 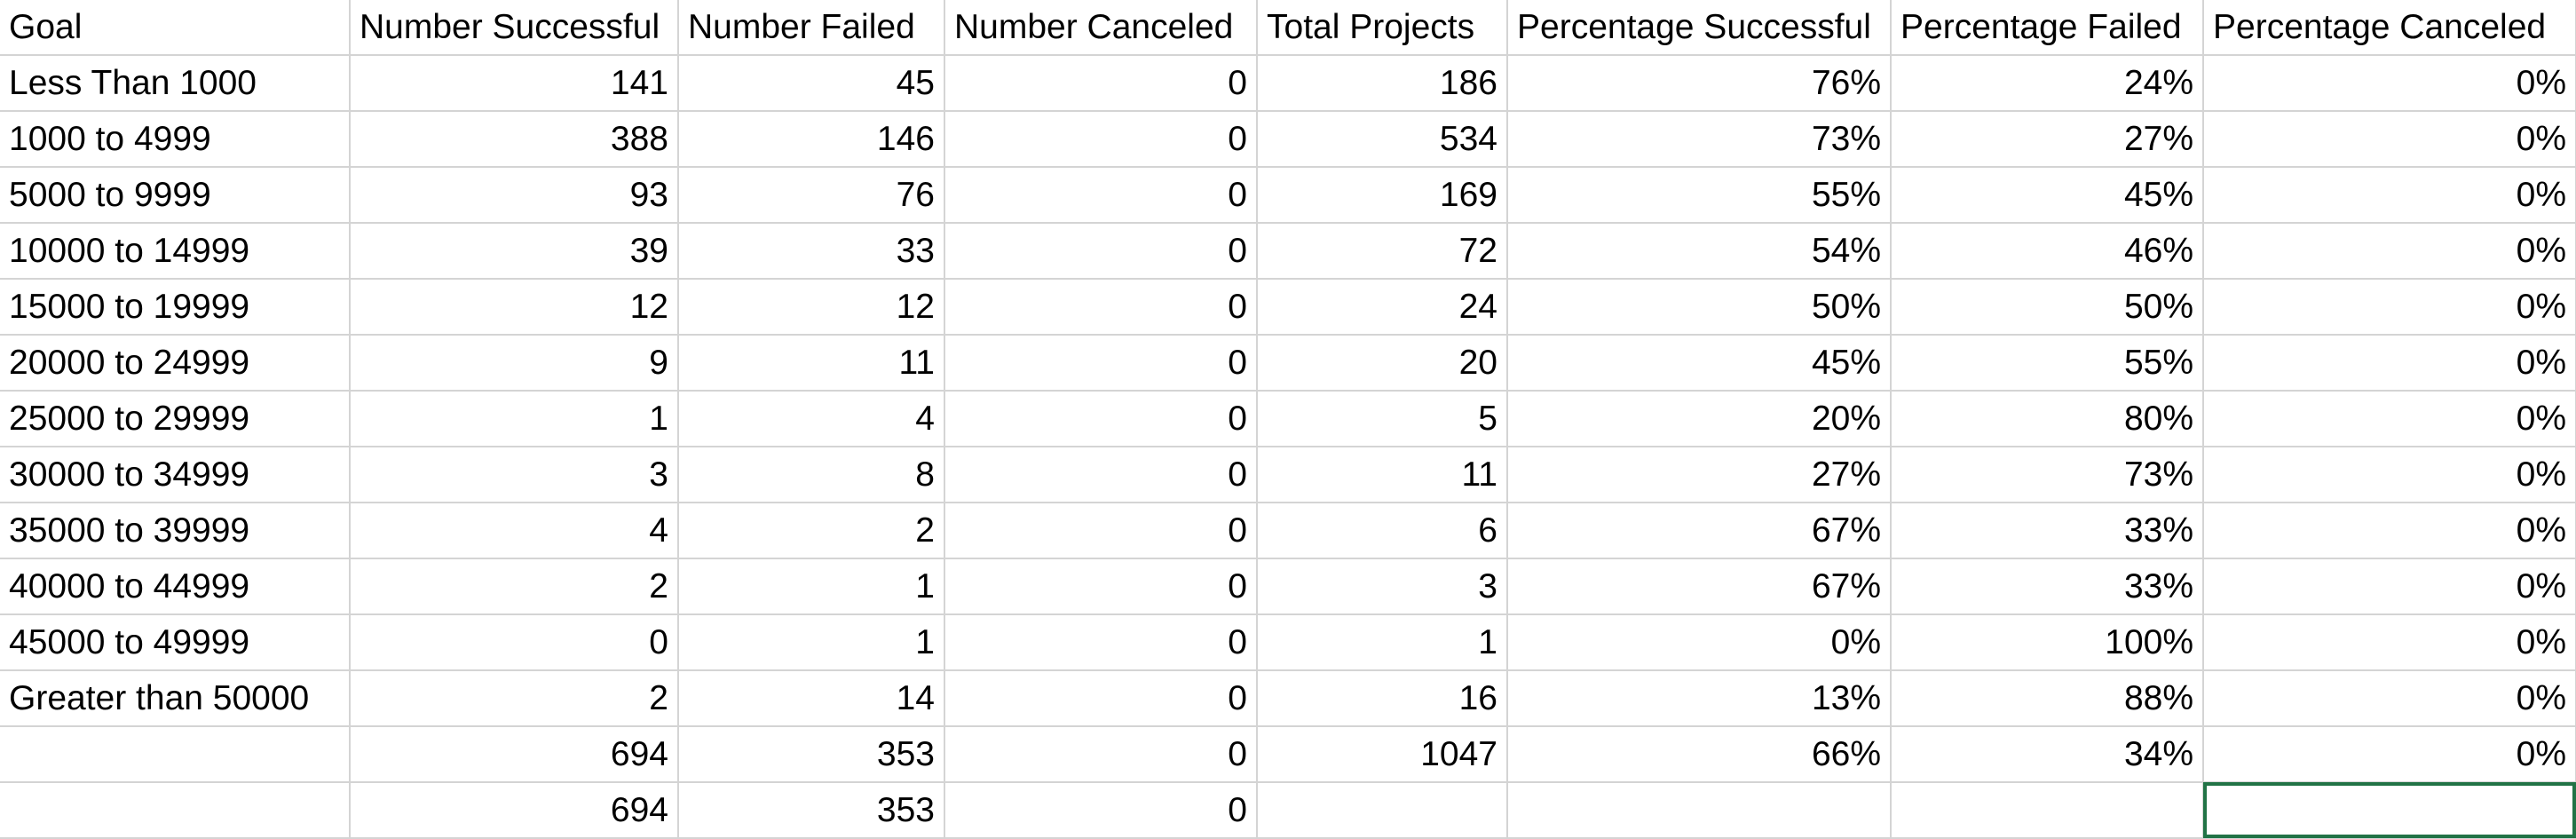 I want to click on value-cell: 100%, so click(x=2047, y=642).